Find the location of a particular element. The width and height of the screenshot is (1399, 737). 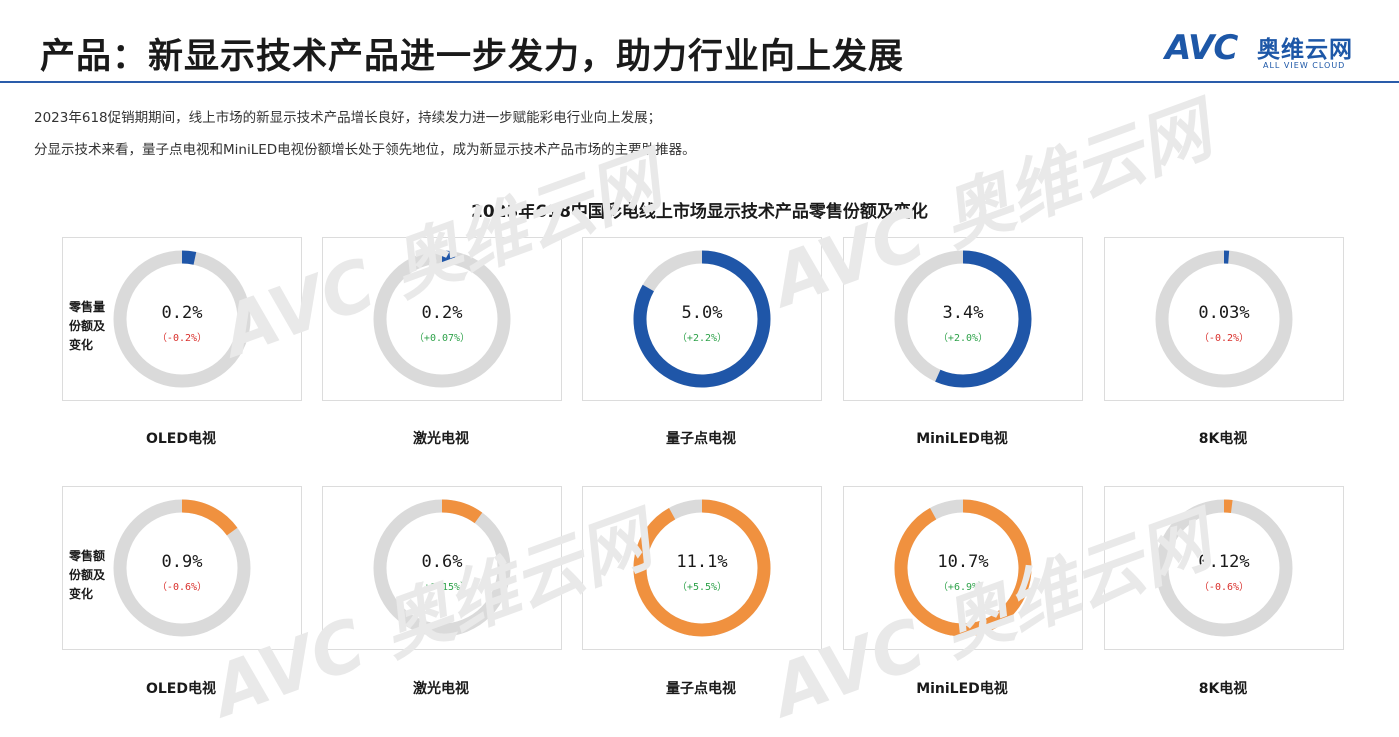

page-title: 产品：新显示技术产品进一步发力，助力行业向上发展 is located at coordinates (472, 53).